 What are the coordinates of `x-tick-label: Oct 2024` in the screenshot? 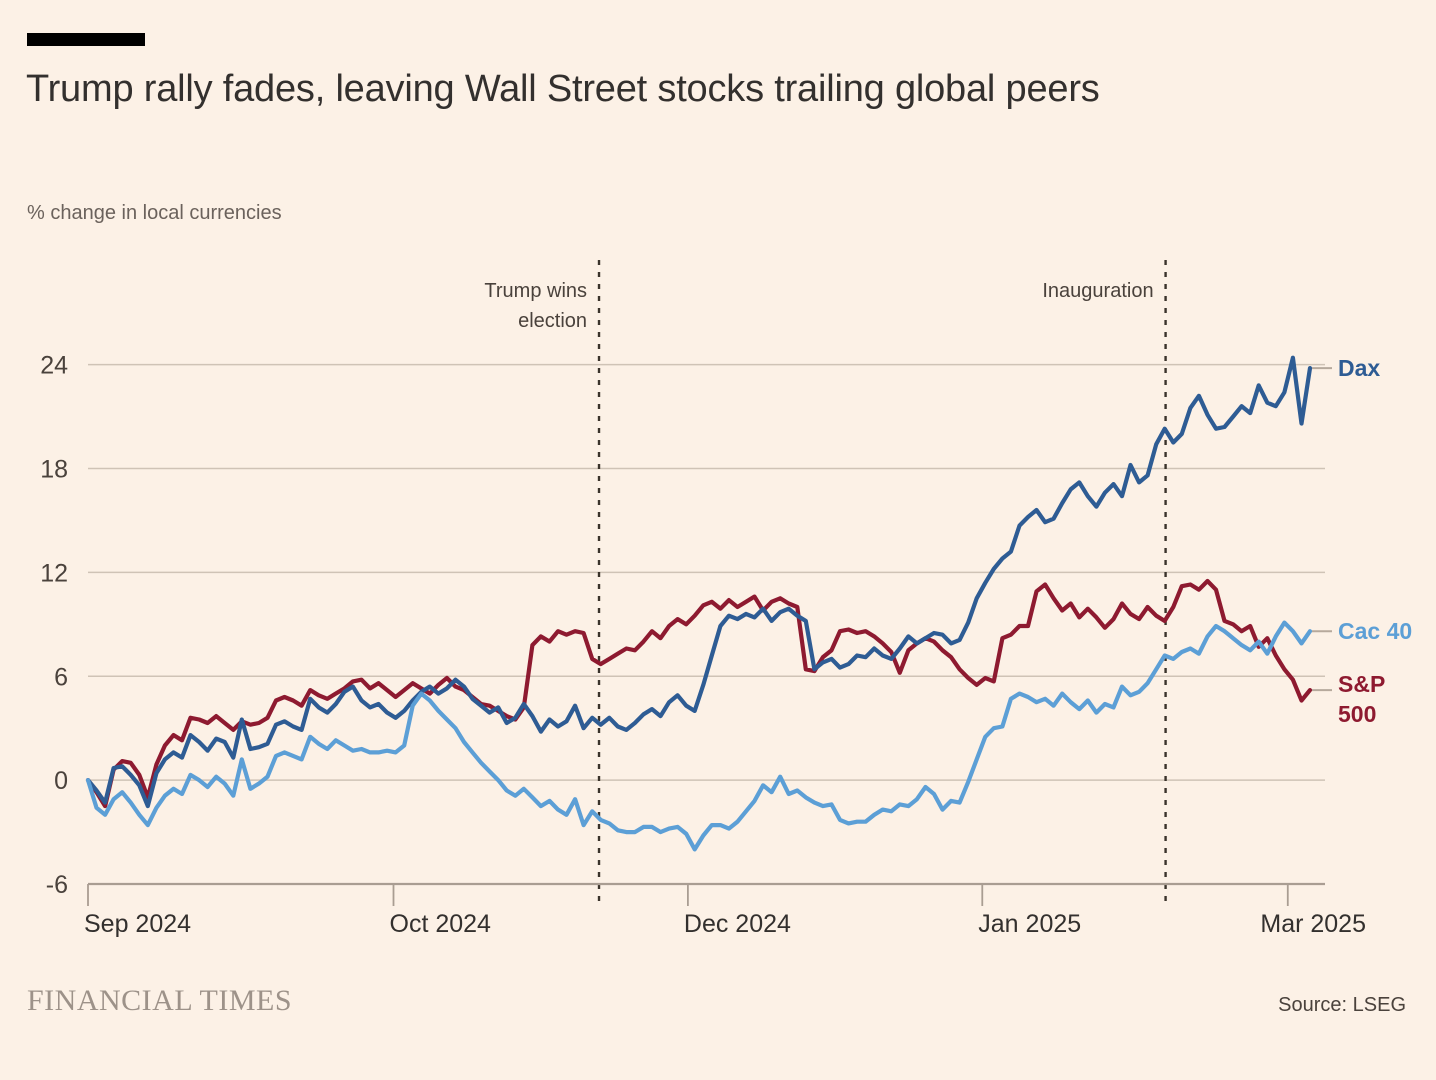 It's located at (441, 924).